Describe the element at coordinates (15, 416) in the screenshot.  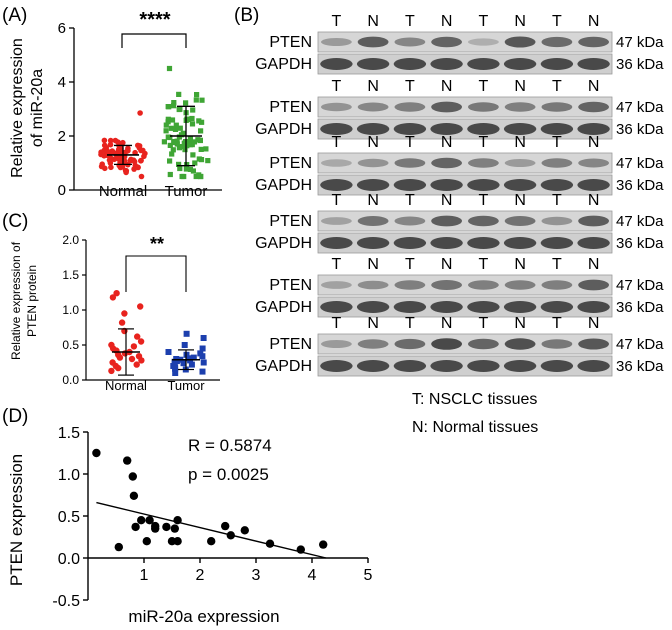
I see `panel-label-d: (D)` at that location.